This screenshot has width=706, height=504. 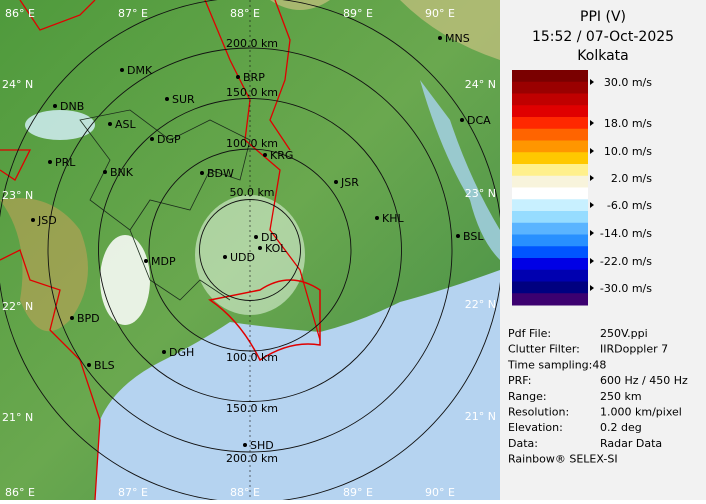 I want to click on info-text: 250V.ppi, so click(x=624, y=333).